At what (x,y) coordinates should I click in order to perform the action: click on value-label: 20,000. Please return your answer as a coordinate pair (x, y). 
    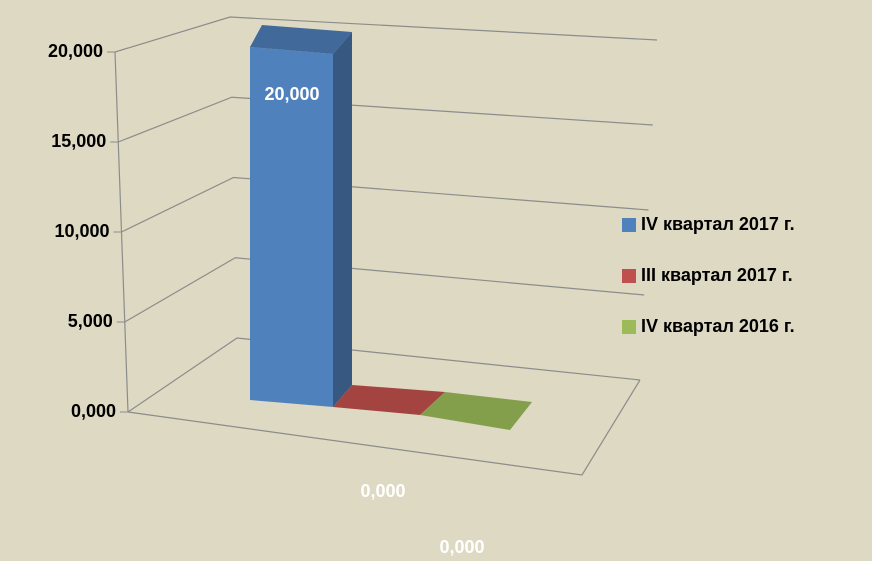
    Looking at the image, I should click on (291, 94).